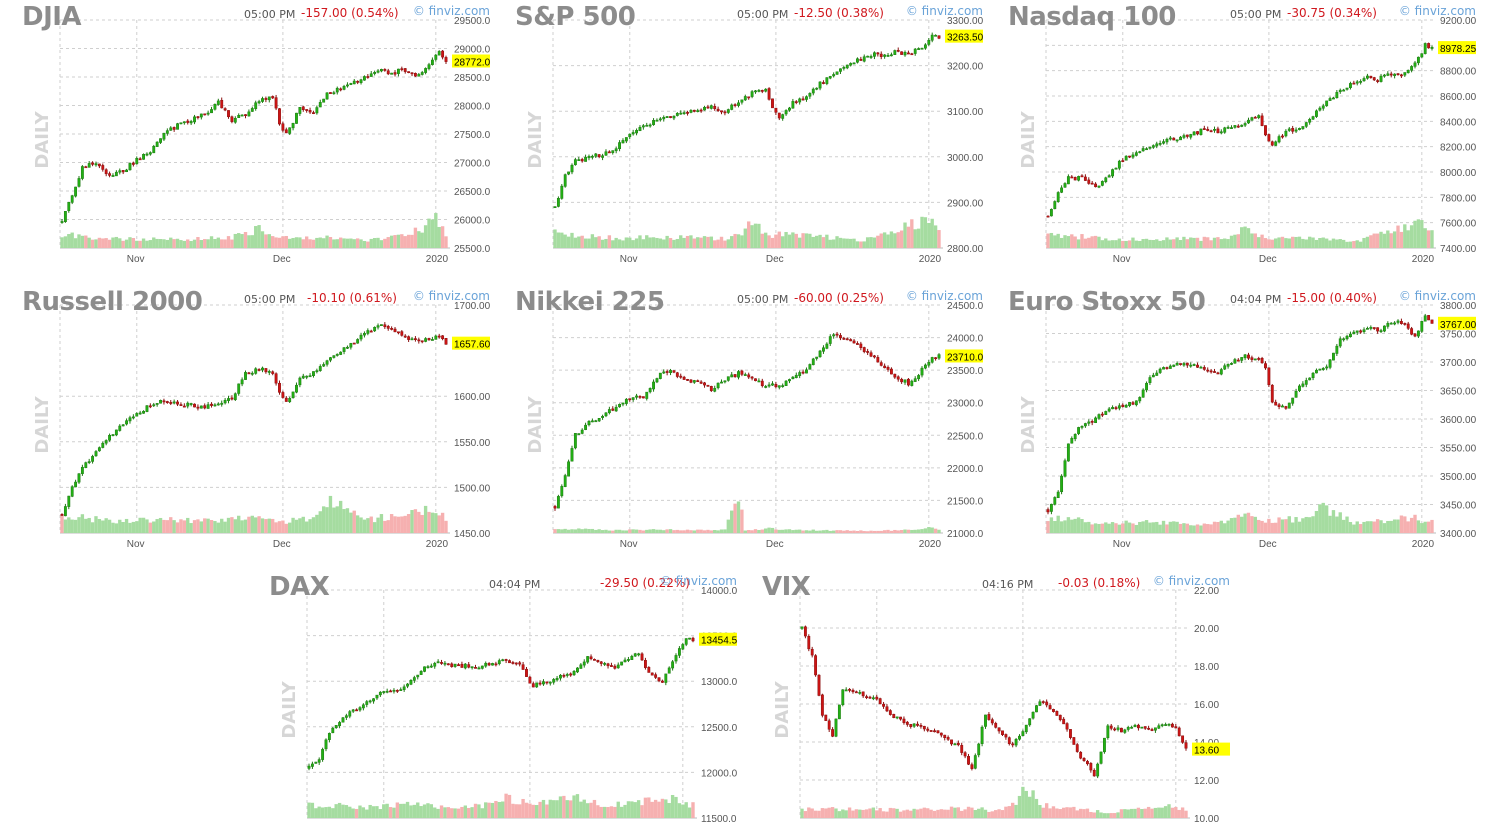 This screenshot has height=840, width=1503. I want to click on x-tick-label: Nov, so click(136, 544).